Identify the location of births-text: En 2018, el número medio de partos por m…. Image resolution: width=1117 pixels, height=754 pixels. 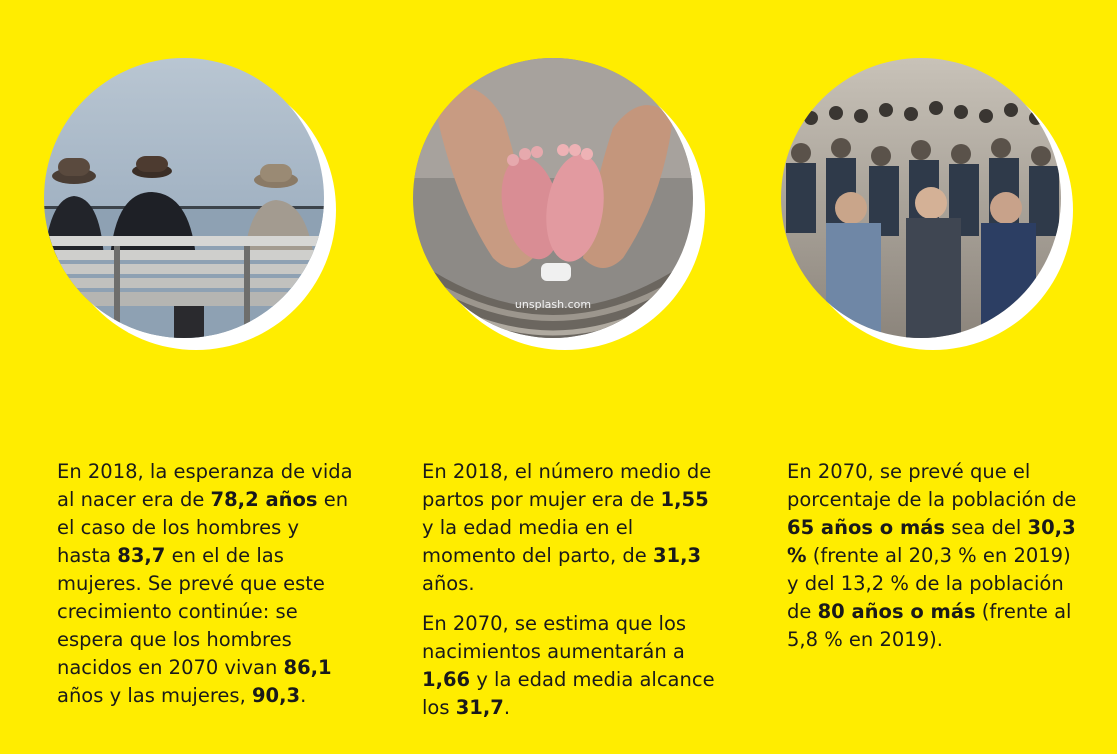
(572, 596).